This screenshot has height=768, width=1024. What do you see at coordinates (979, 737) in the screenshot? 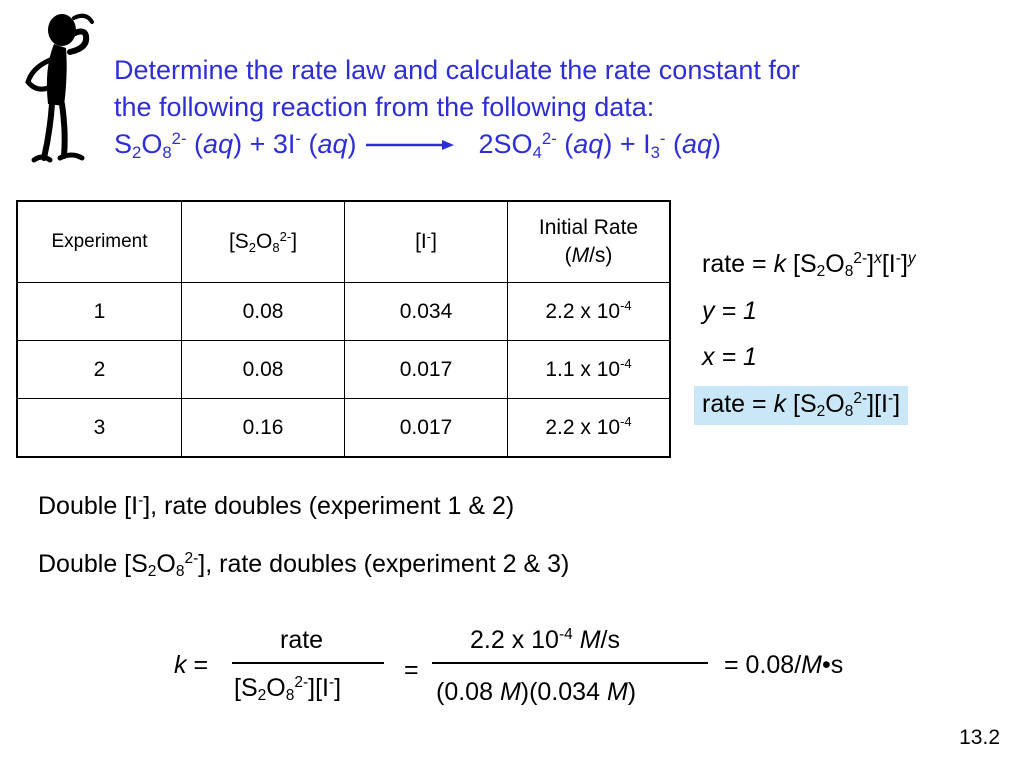
I see `slide-number: 13.2` at bounding box center [979, 737].